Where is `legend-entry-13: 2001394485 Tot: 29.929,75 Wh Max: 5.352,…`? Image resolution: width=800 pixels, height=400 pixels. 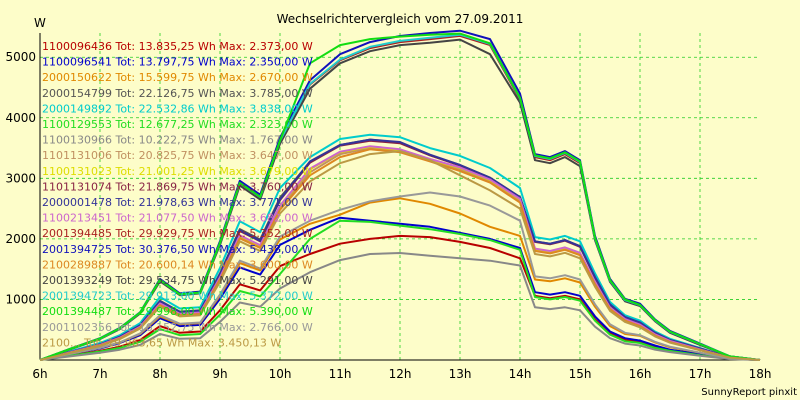 legend-entry-13: 2001394485 Tot: 29.929,75 Wh Max: 5.352,… is located at coordinates (177, 233).